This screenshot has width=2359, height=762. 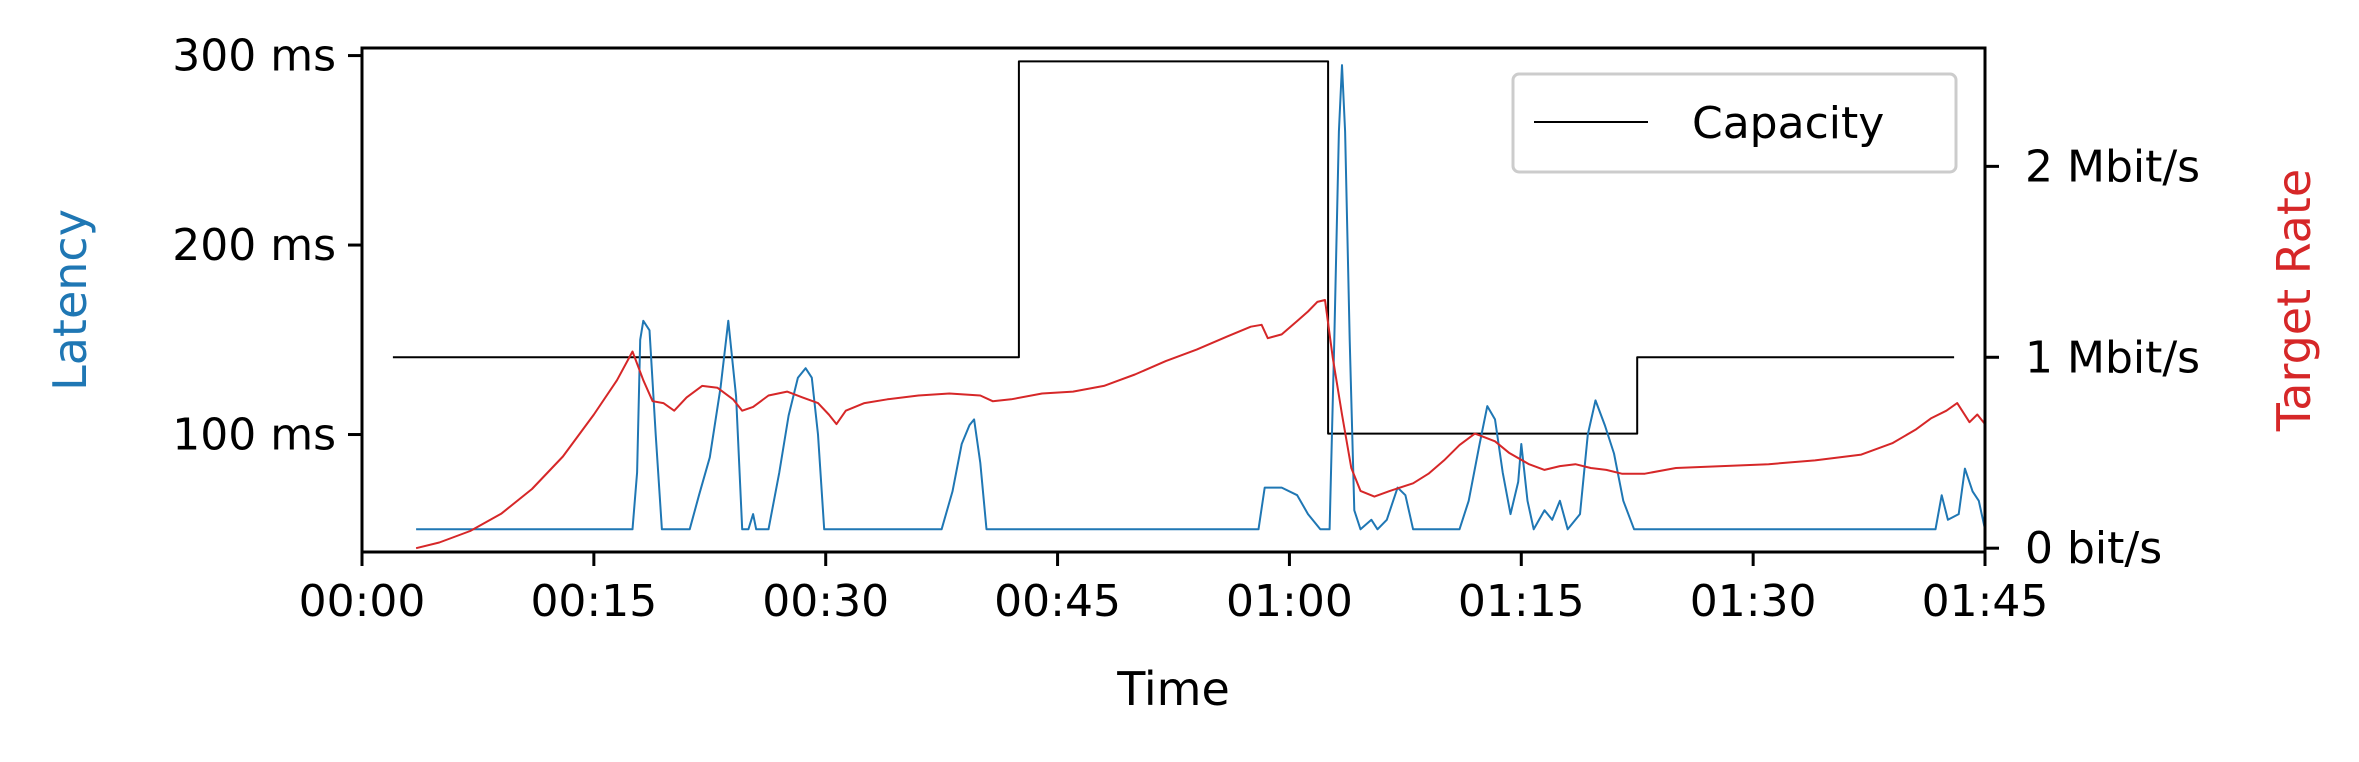 What do you see at coordinates (1289, 601) in the screenshot?
I see `x-tick-label: 01:00` at bounding box center [1289, 601].